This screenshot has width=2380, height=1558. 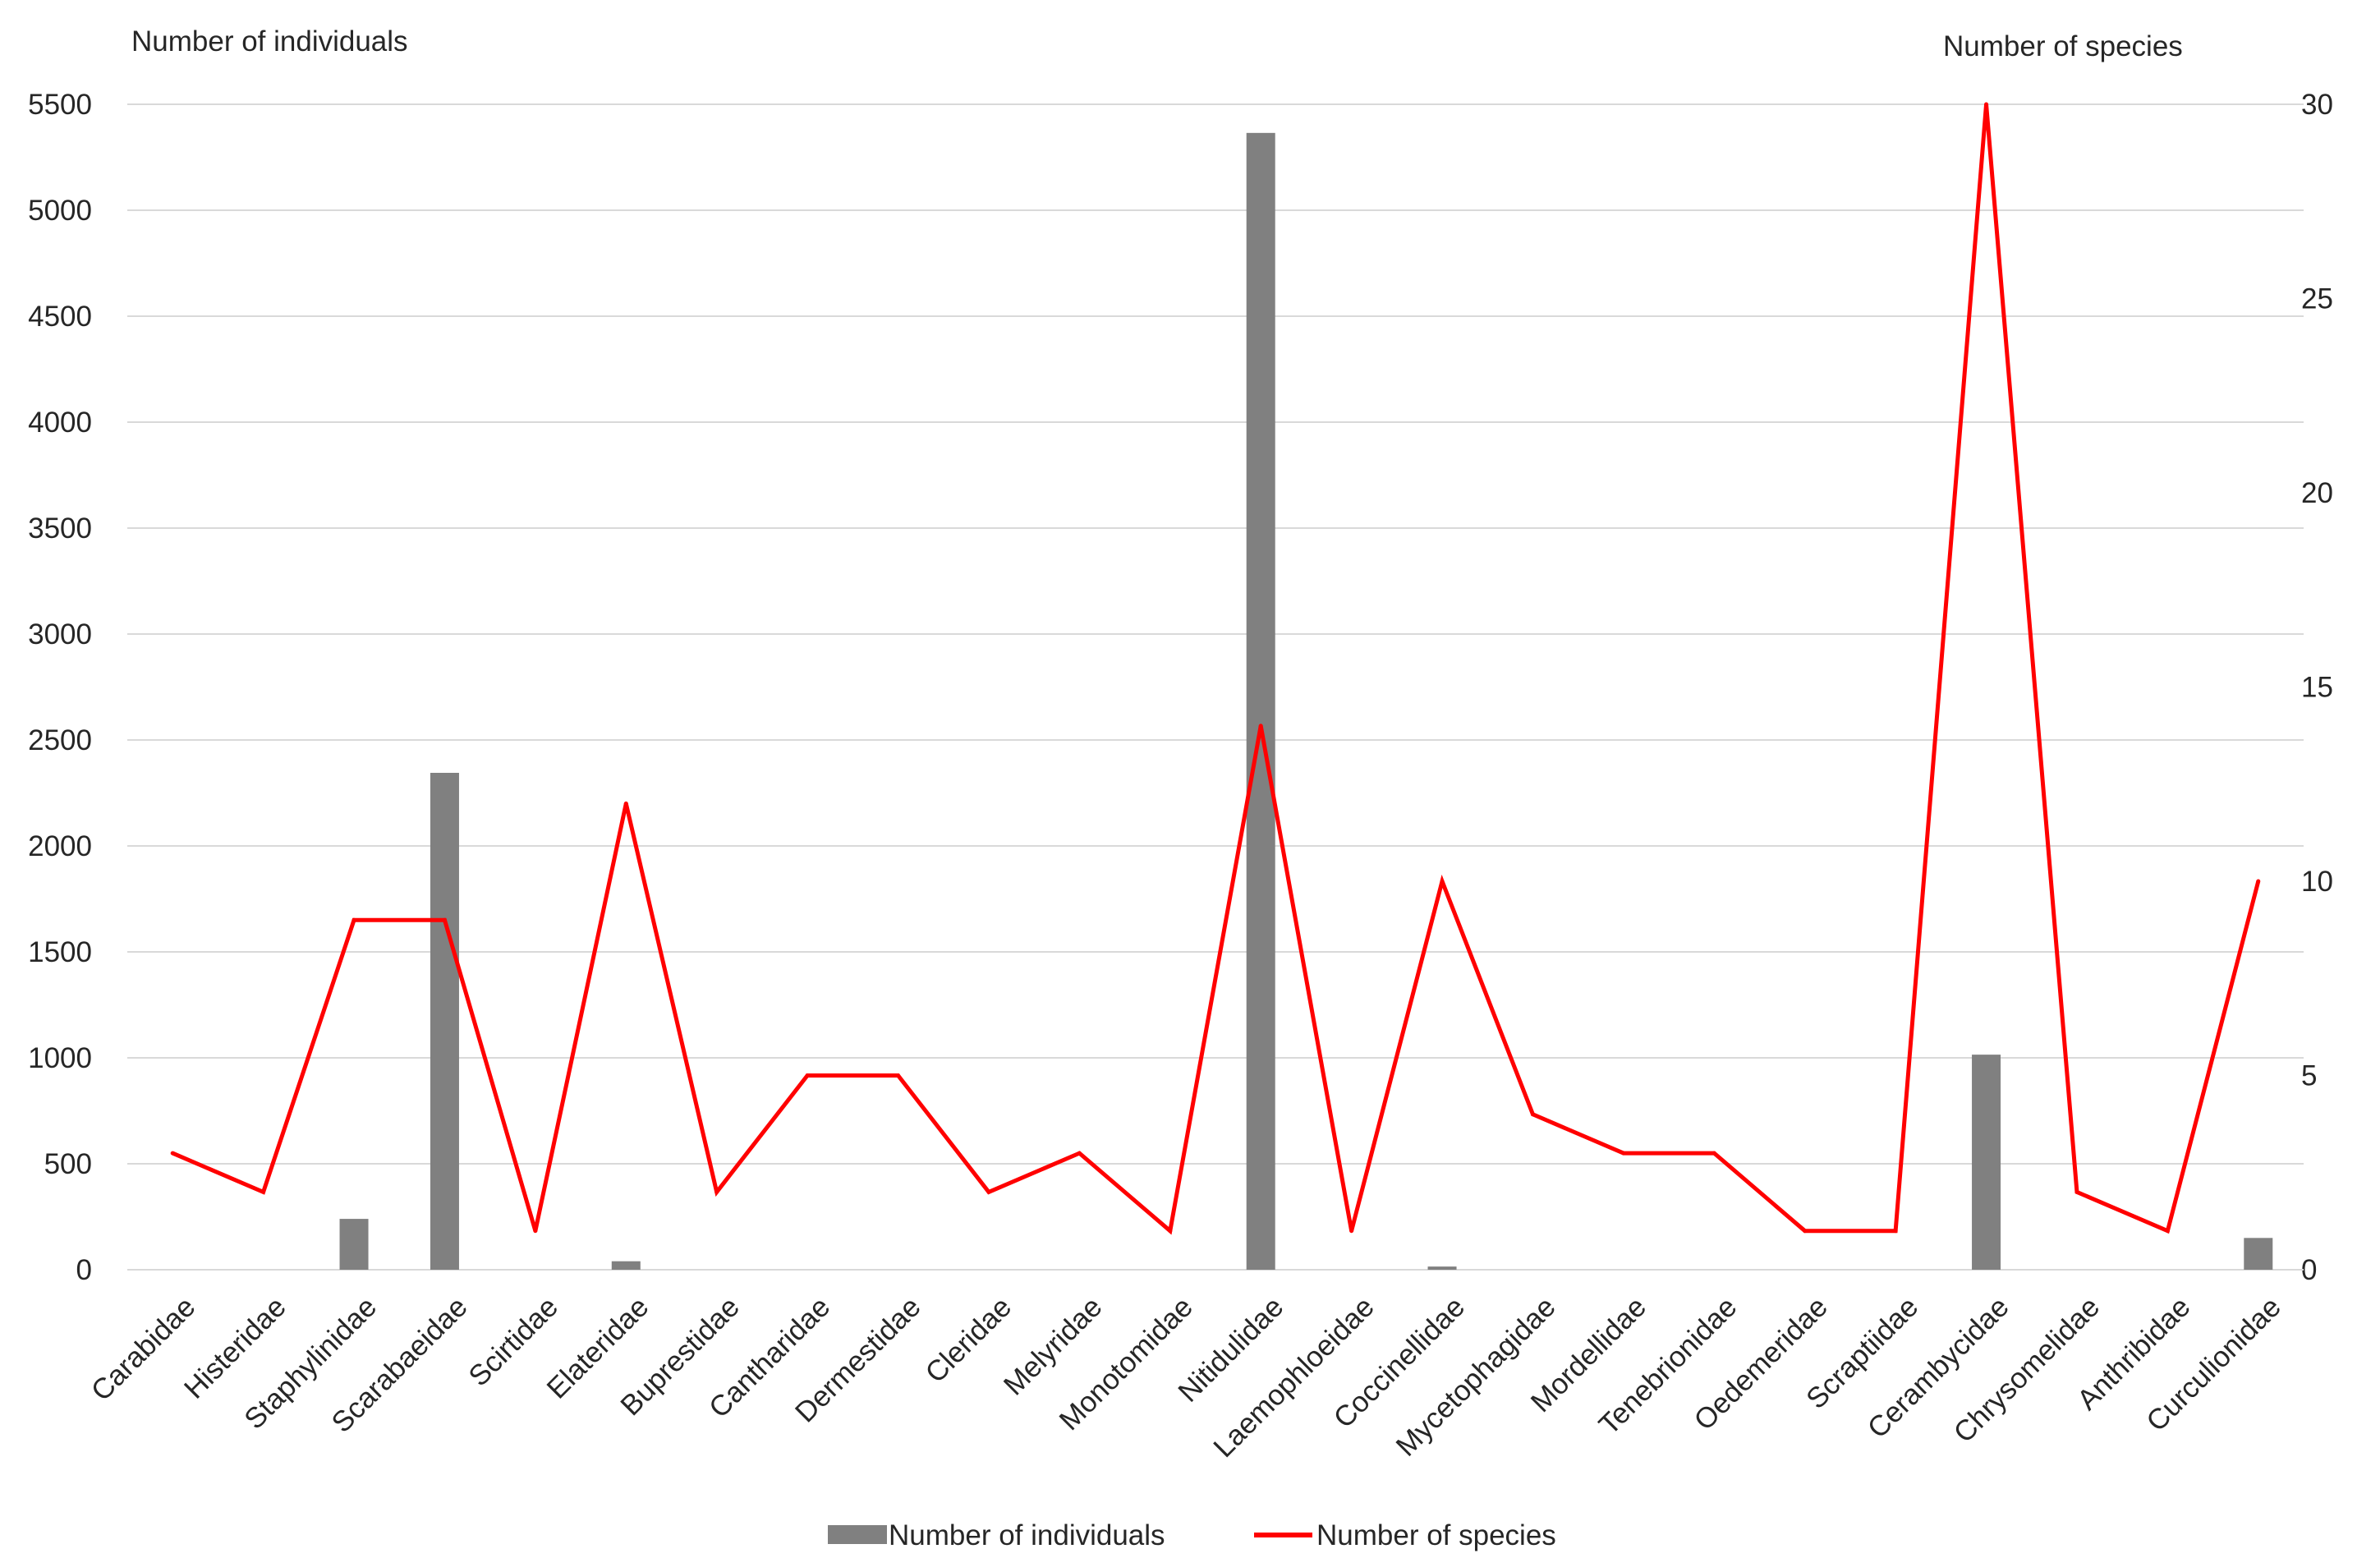 What do you see at coordinates (2309, 1270) in the screenshot?
I see `right-tick-label: 0` at bounding box center [2309, 1270].